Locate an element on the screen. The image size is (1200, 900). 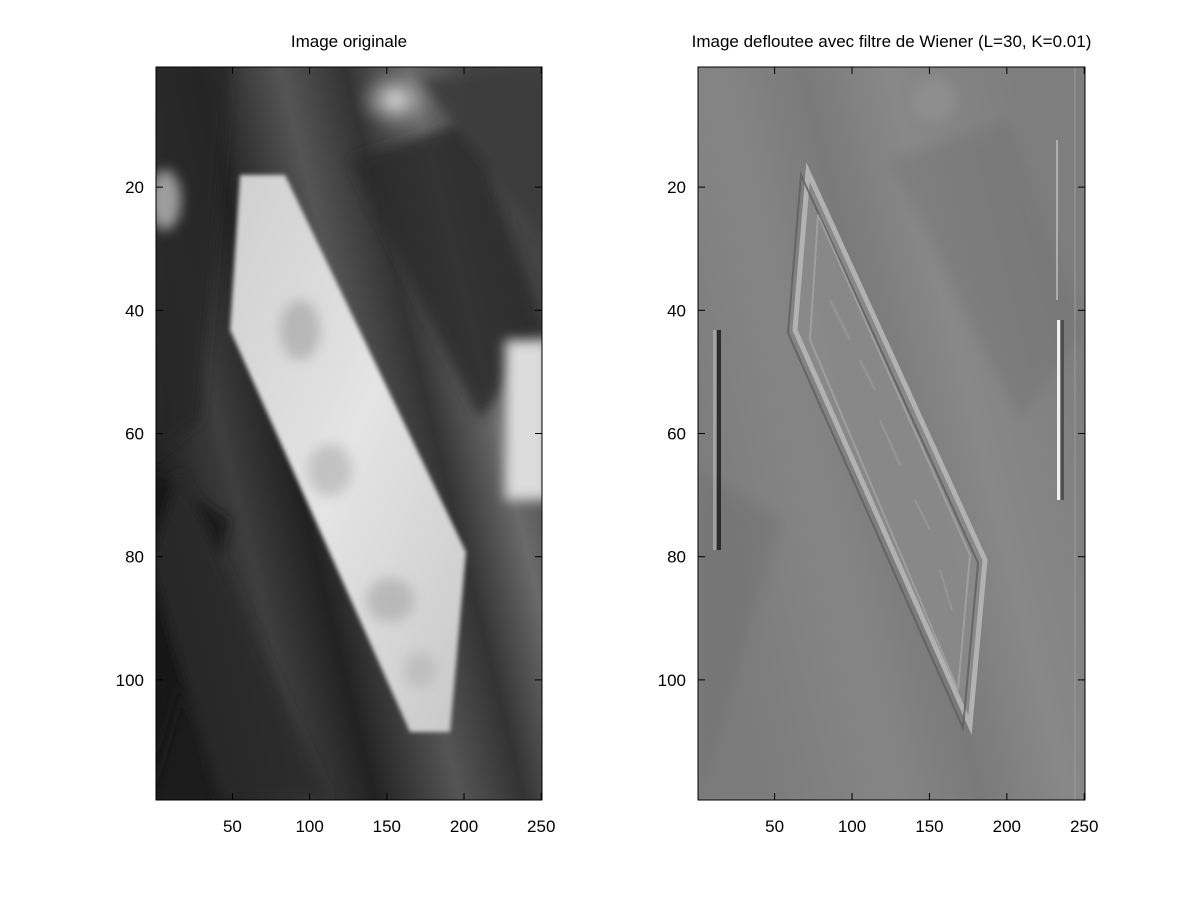
panel-title: Image originale is located at coordinates (349, 41).